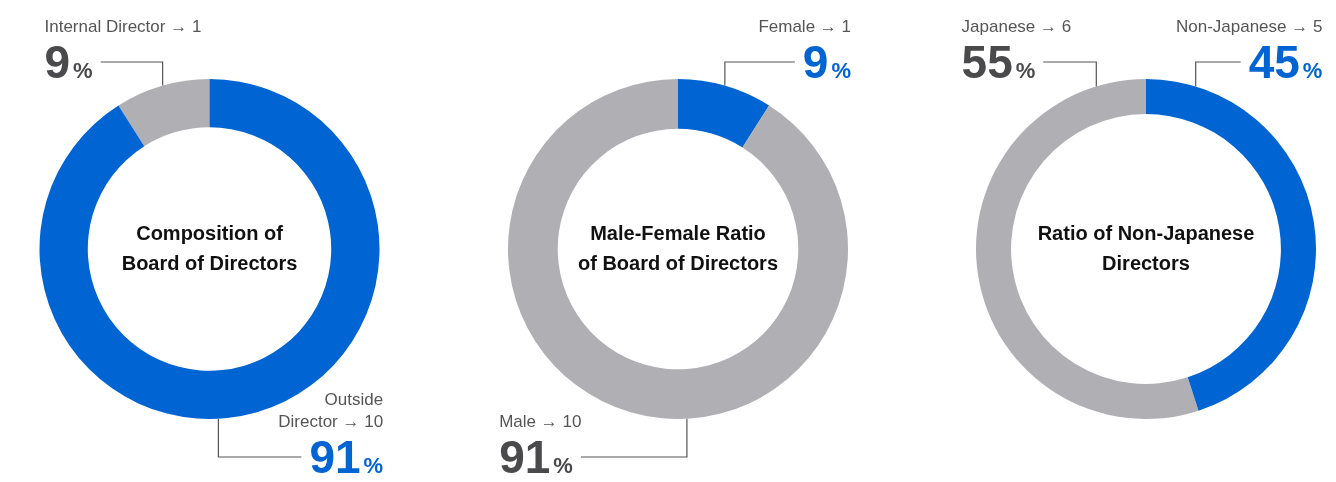 The height and width of the screenshot is (482, 1336). What do you see at coordinates (1146, 247) in the screenshot?
I see `text: Ratio of Non-Japanese Directors` at bounding box center [1146, 247].